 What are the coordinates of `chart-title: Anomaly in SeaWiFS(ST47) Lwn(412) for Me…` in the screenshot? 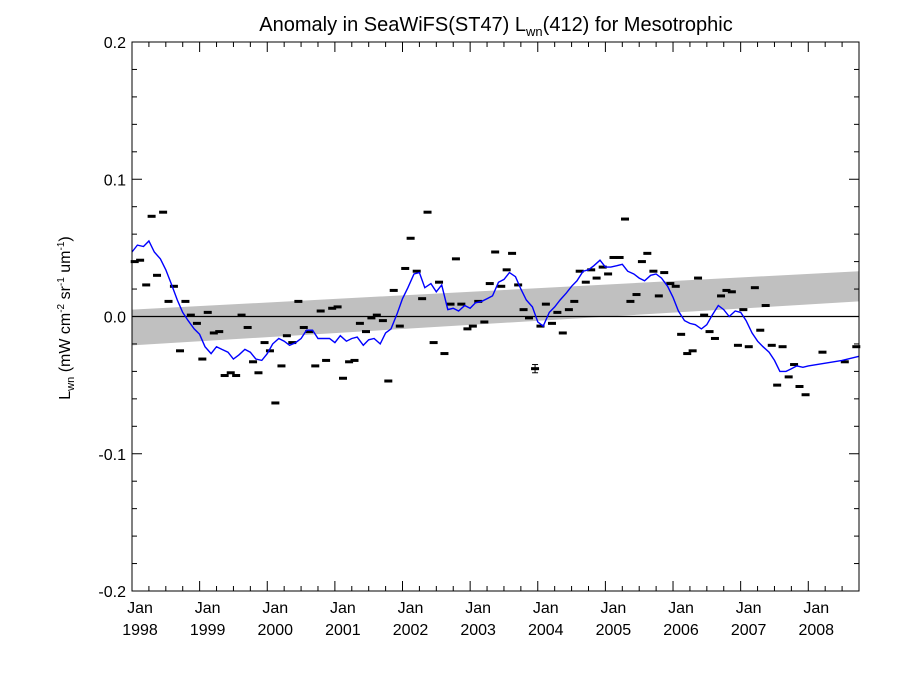 It's located at (495, 26).